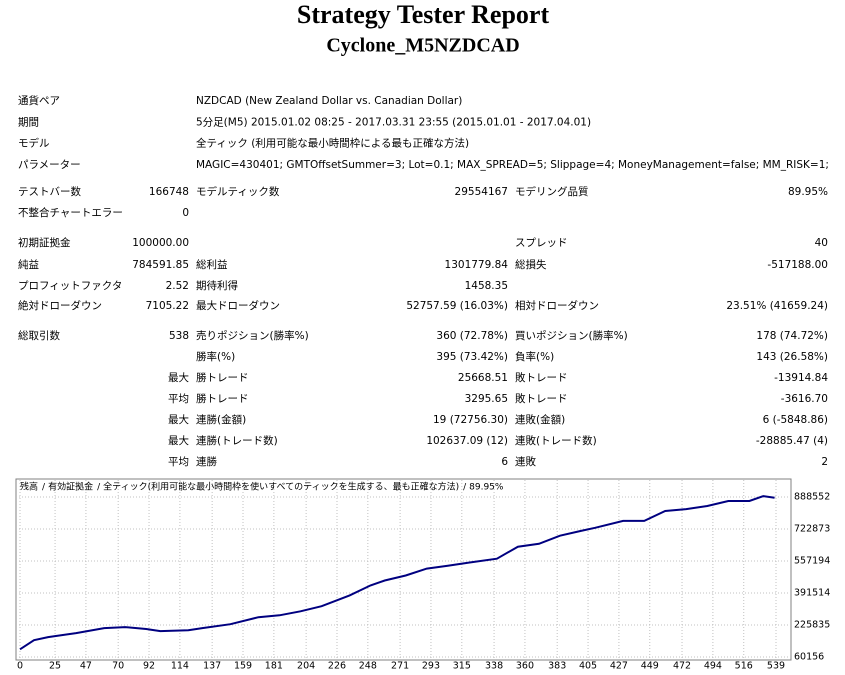 The image size is (845, 675). What do you see at coordinates (557, 305) in the screenshot?
I see `stat-label: 相対ドローダウン` at bounding box center [557, 305].